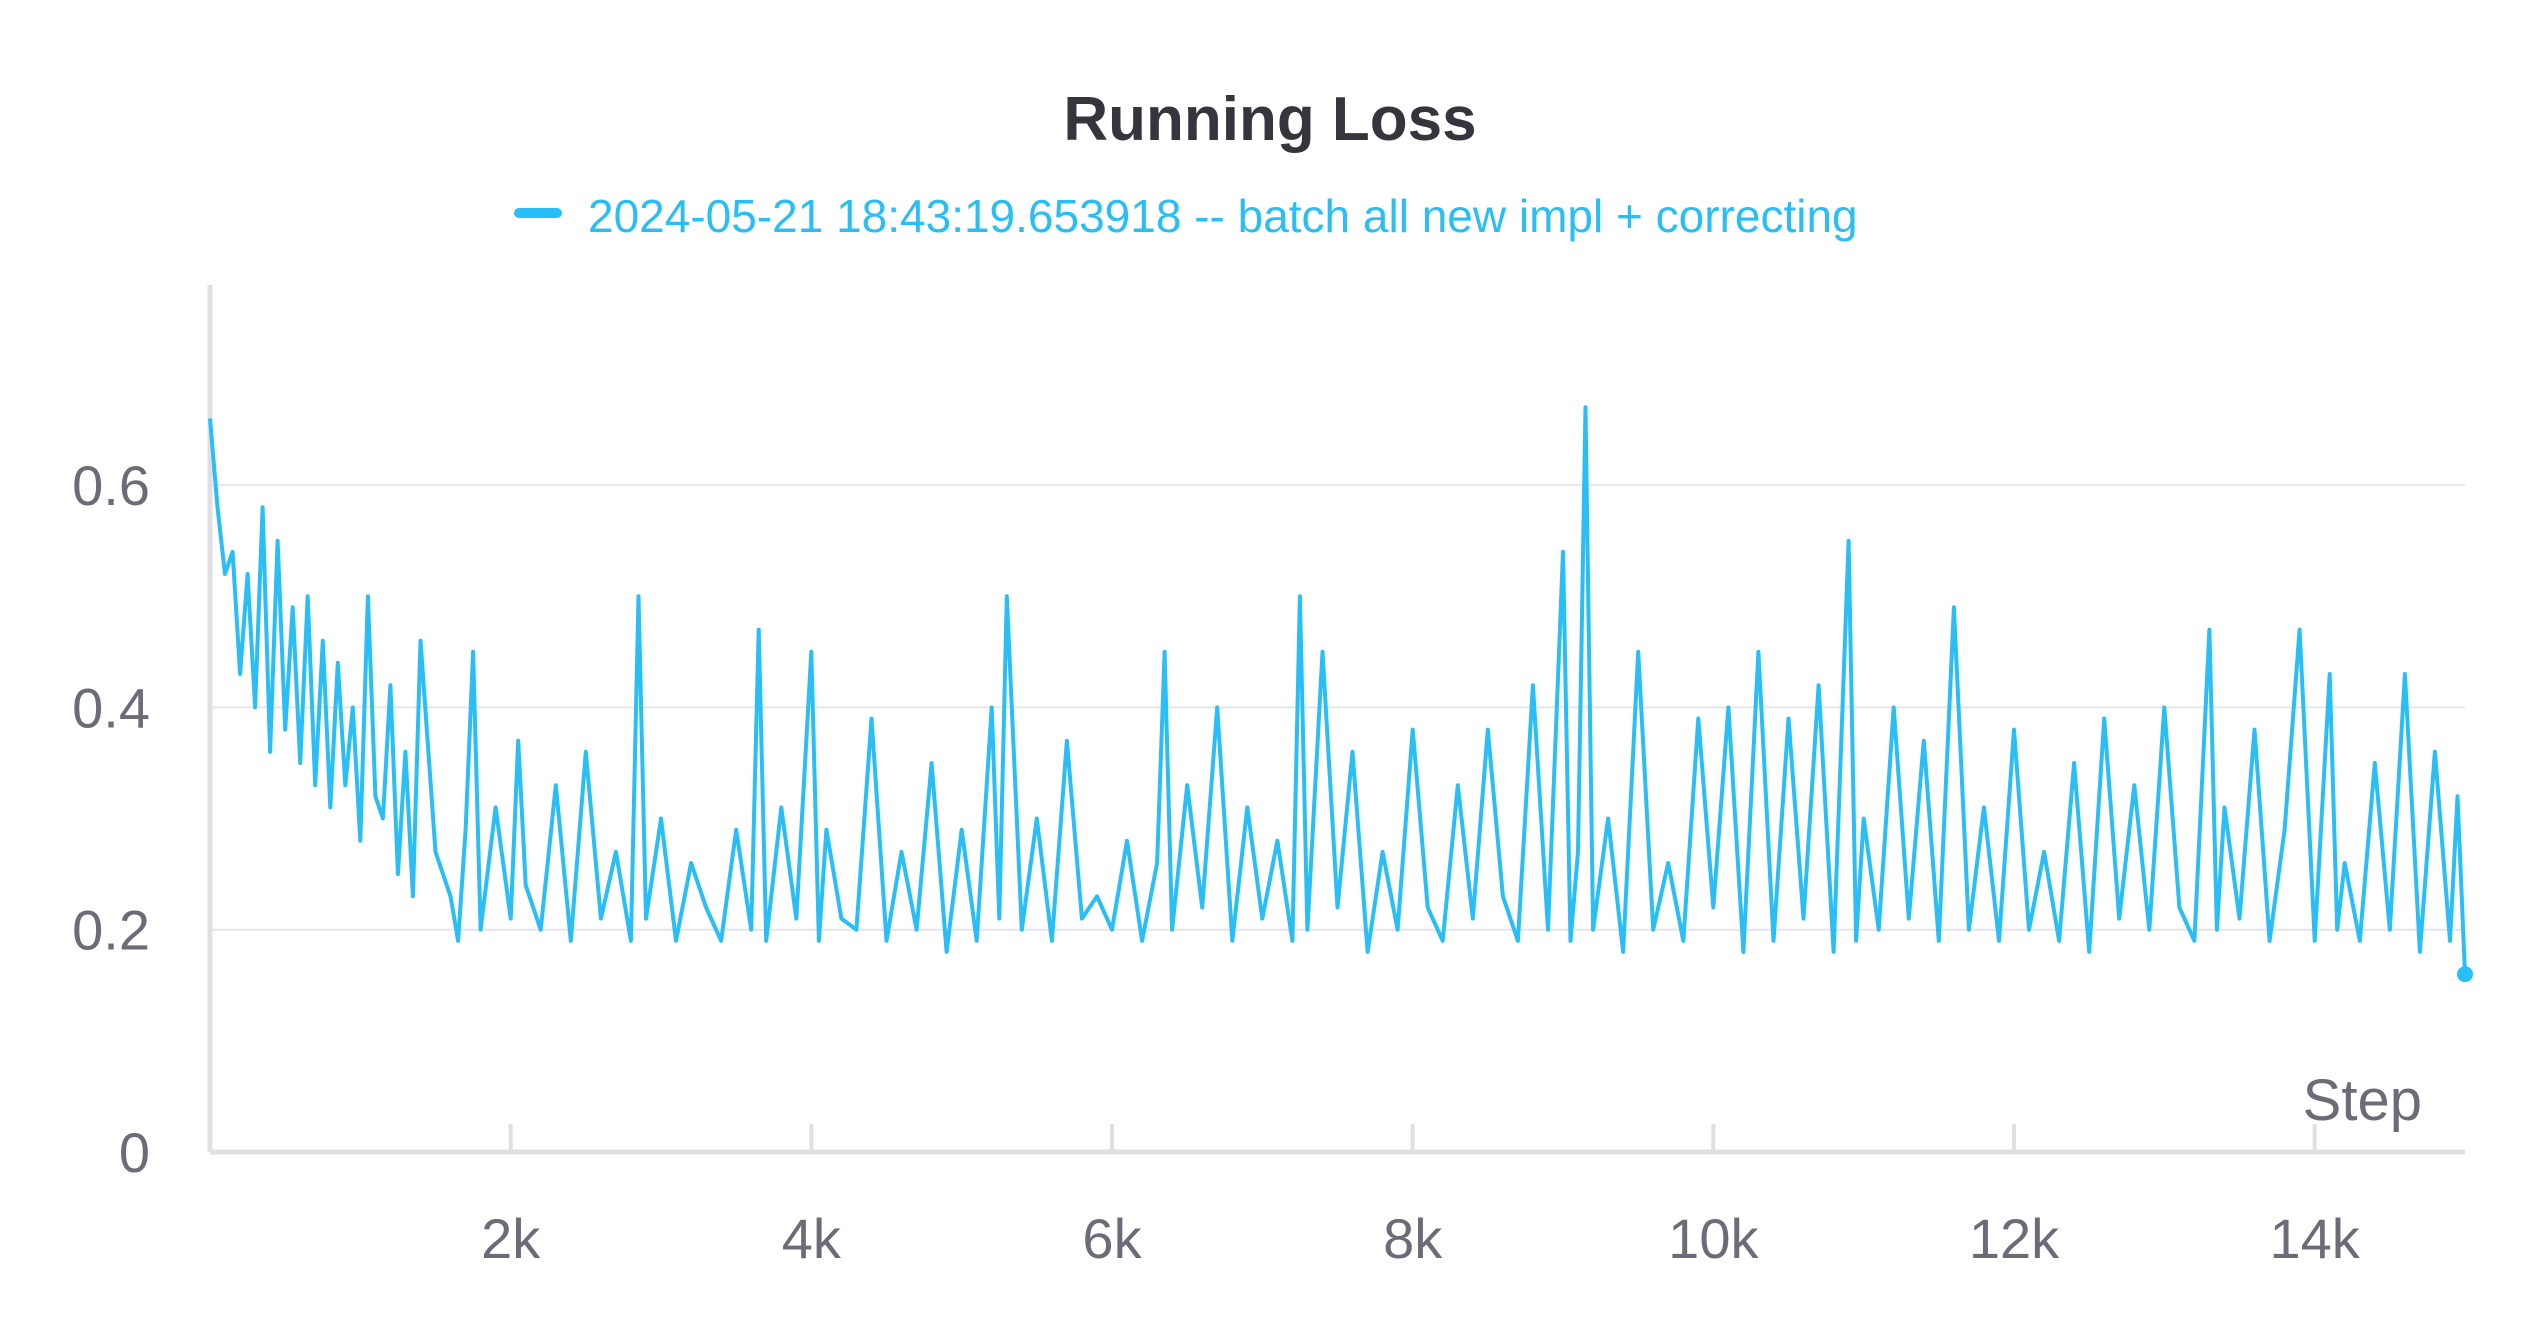 The height and width of the screenshot is (1328, 2528). Describe the element at coordinates (2465, 974) in the screenshot. I see `series-end-point` at that location.